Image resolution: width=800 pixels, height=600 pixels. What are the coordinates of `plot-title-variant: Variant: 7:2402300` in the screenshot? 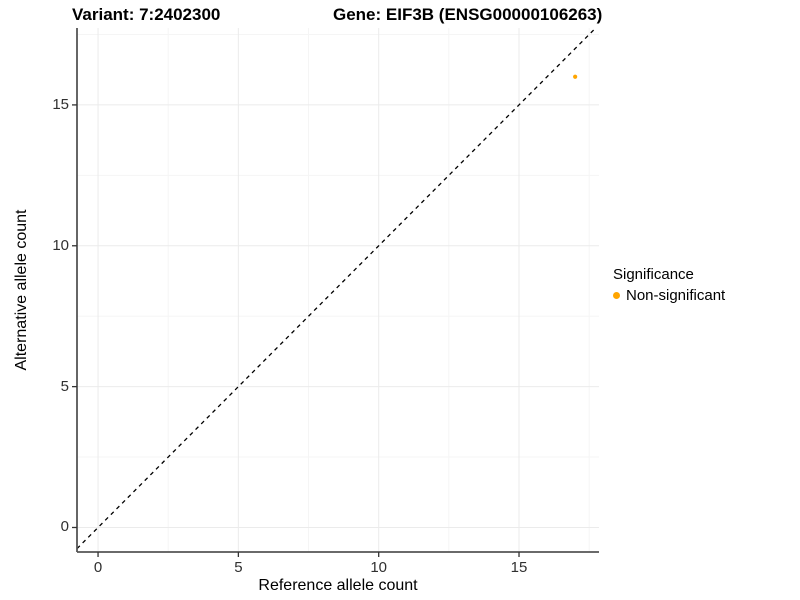 It's located at (146, 14).